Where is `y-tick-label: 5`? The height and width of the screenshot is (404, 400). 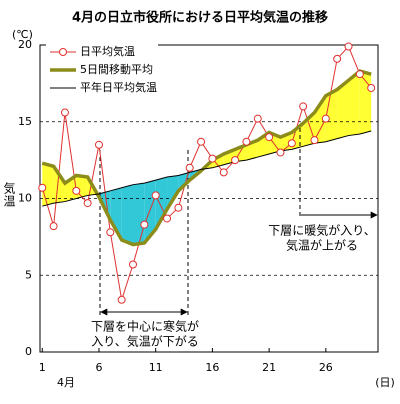 y-tick-label: 5 is located at coordinates (28, 274).